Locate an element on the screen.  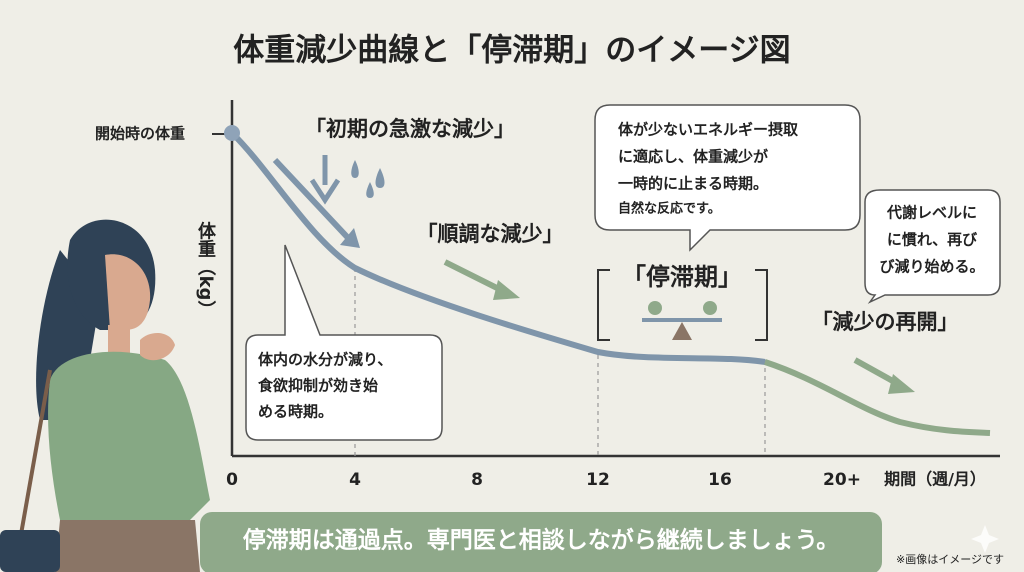
bubble-text: に適応し、体重減少が is located at coordinates (693, 157).